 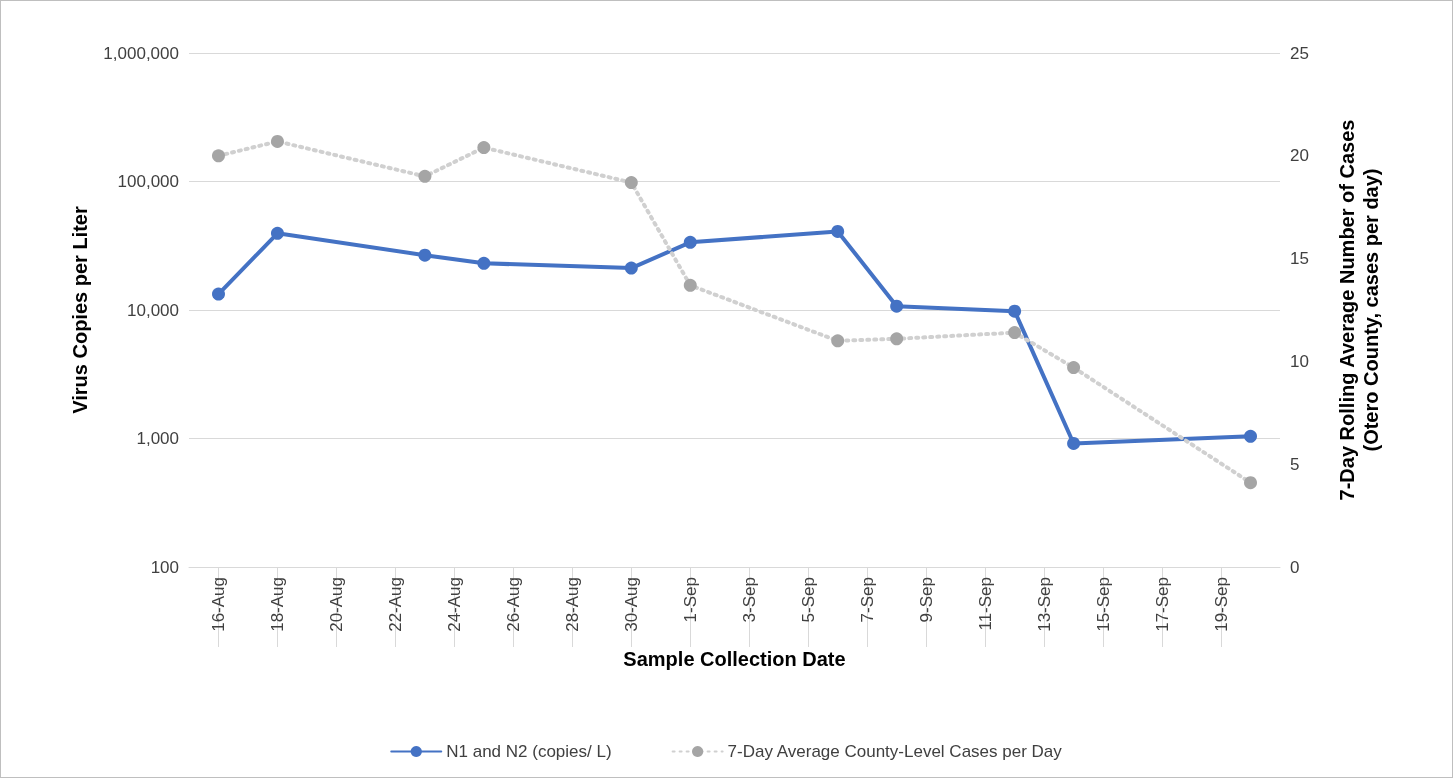 I want to click on x-axis-title: Sample Collection Date, so click(x=734, y=659).